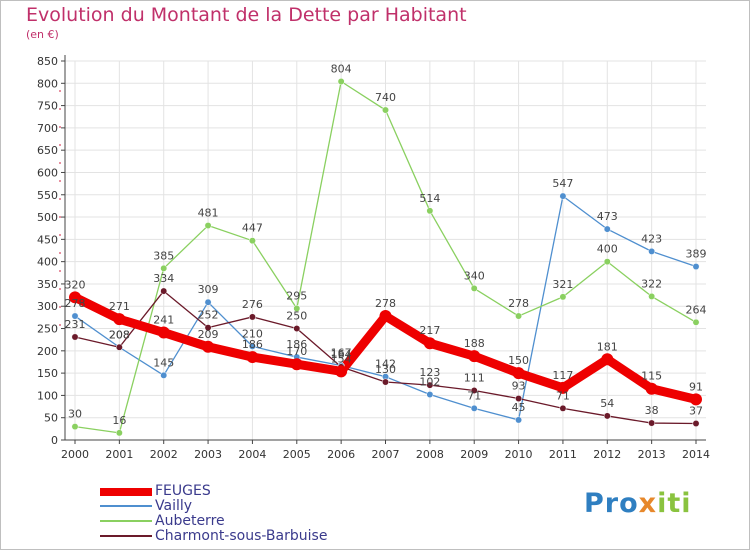  I want to click on data-label-feuges: 150, so click(518, 360).